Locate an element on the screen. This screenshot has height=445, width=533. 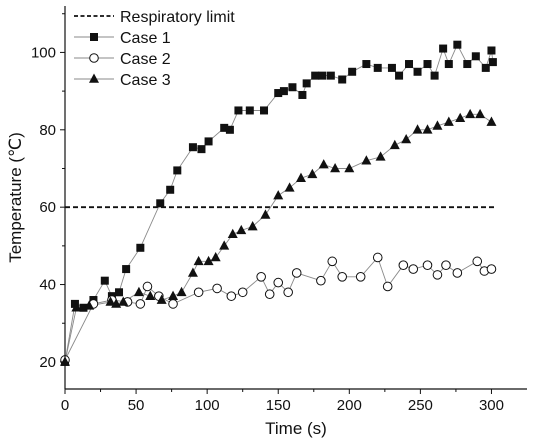
x-tick-label: 50 is located at coordinates (136, 405).